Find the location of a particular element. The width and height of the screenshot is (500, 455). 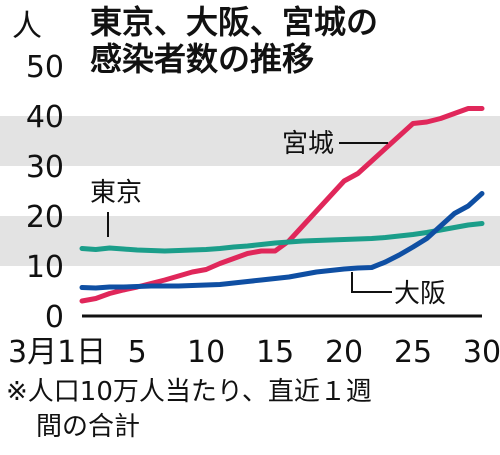

y-tick-label: 40 is located at coordinates (45, 117).